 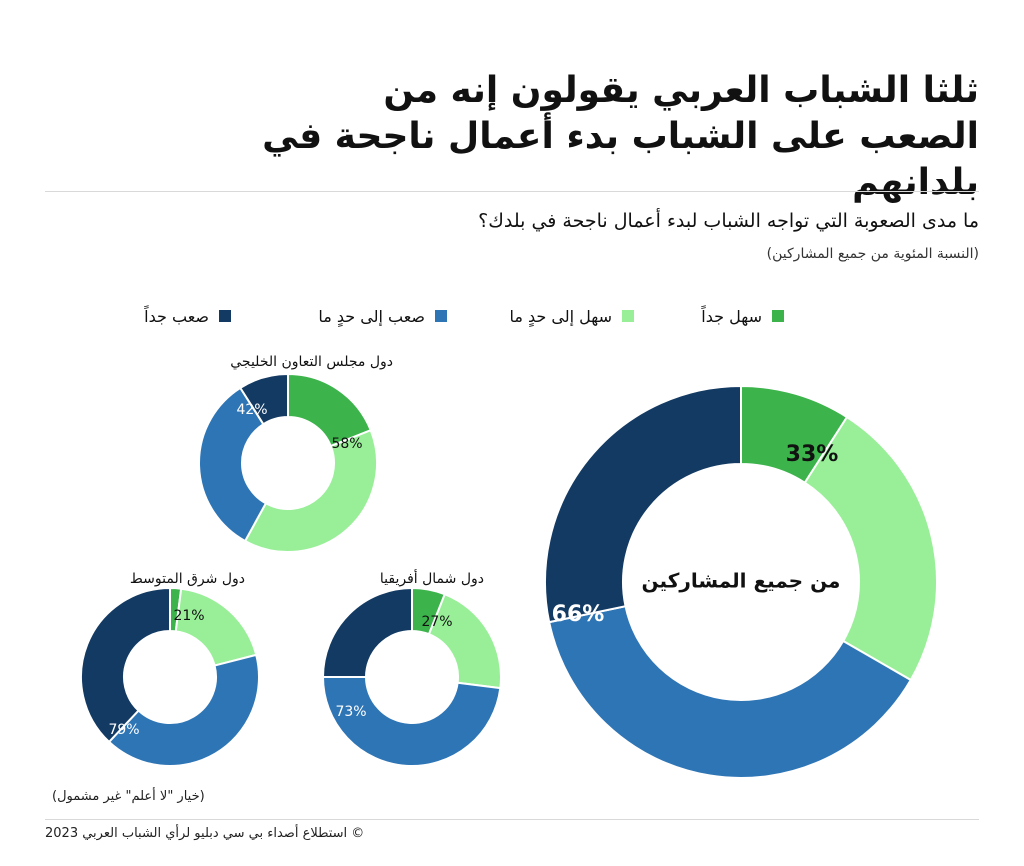 I want to click on donut-title: دول شرق المتوسط, so click(x=187, y=579).